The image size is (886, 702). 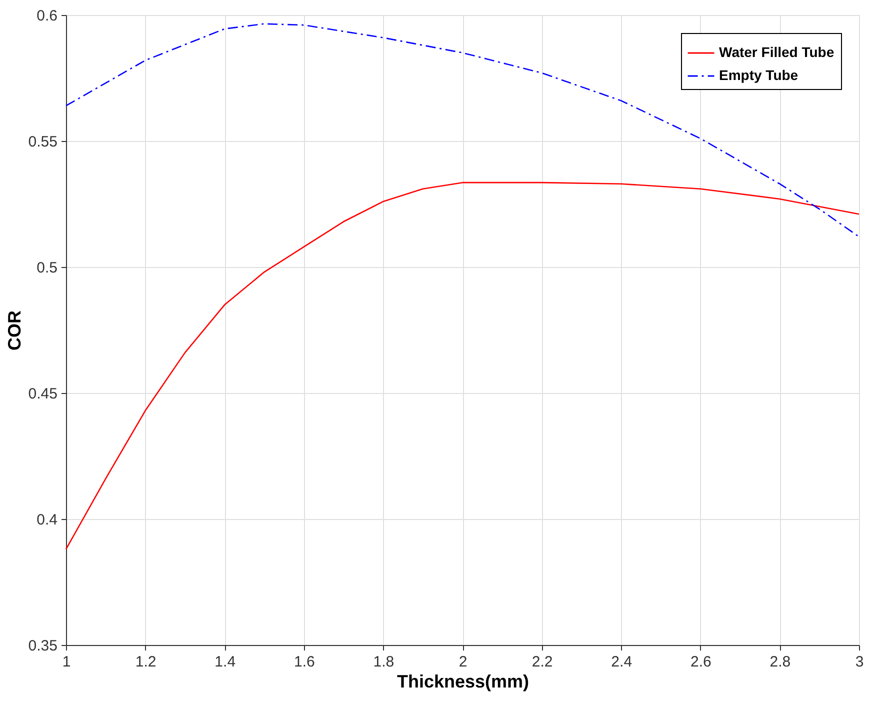 What do you see at coordinates (701, 662) in the screenshot?
I see `x-tick-label: 2.6` at bounding box center [701, 662].